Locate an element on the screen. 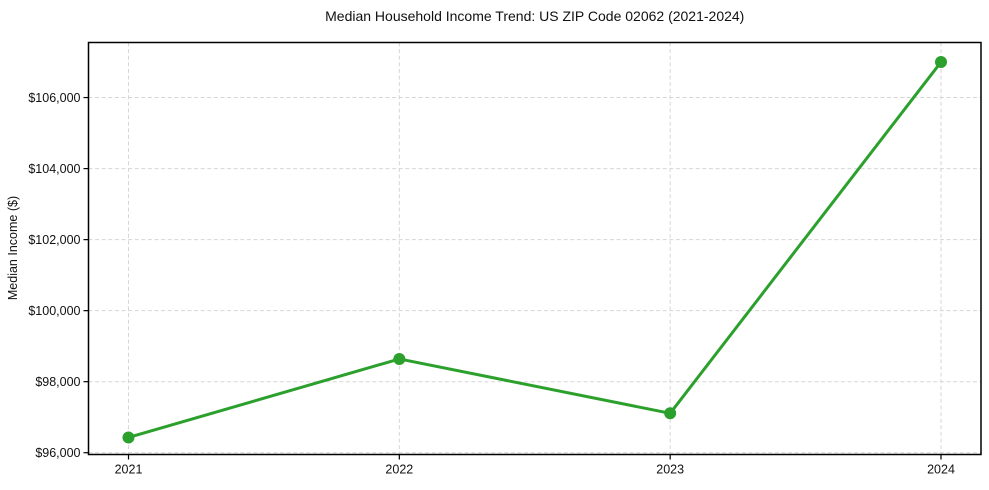 Image resolution: width=989 pixels, height=490 pixels. x-tick-label: 2024 is located at coordinates (941, 470).